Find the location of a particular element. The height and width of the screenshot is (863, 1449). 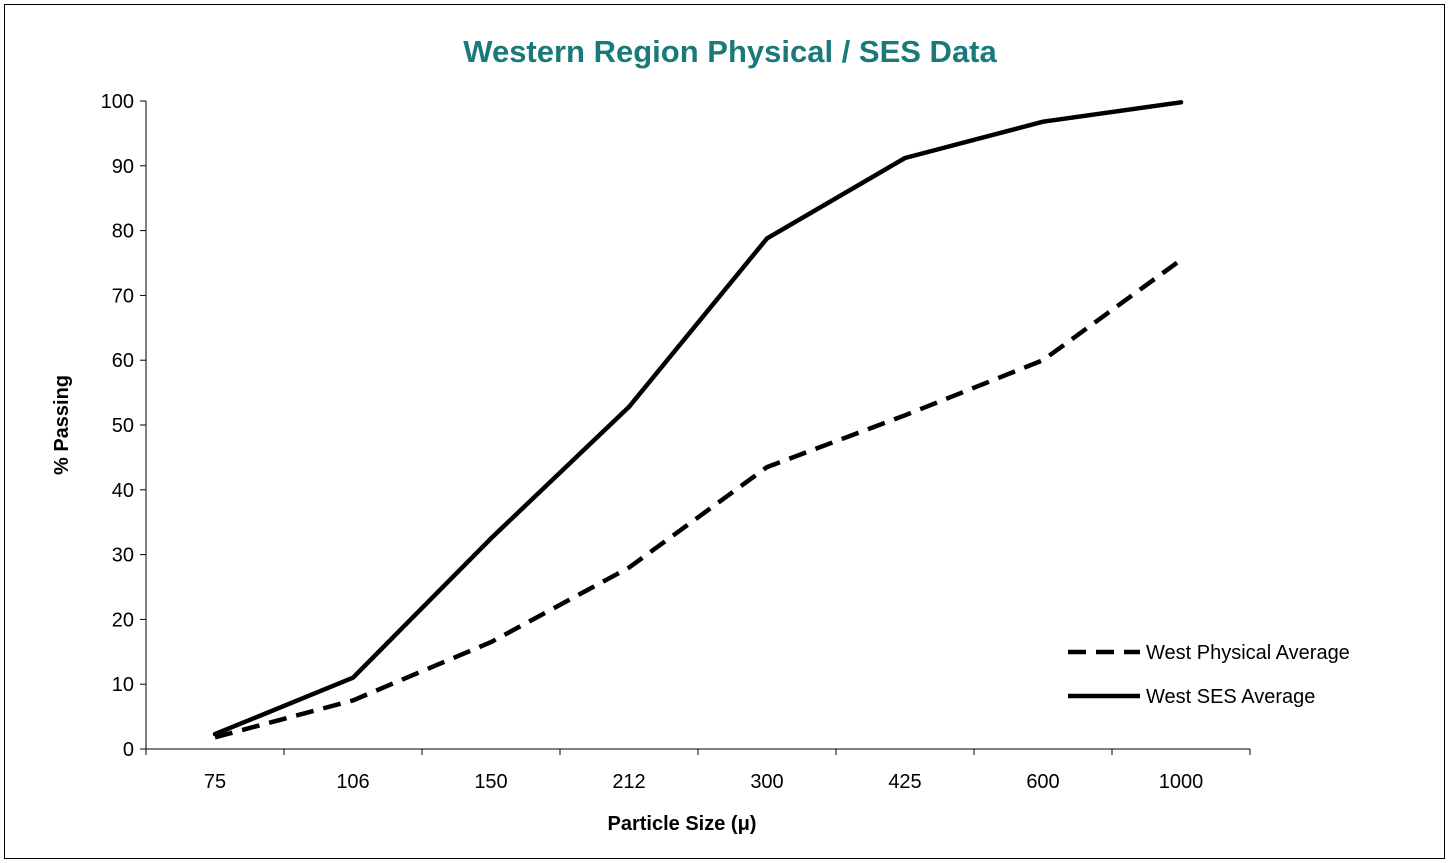

legend-label: West Physical Average is located at coordinates (1248, 653).